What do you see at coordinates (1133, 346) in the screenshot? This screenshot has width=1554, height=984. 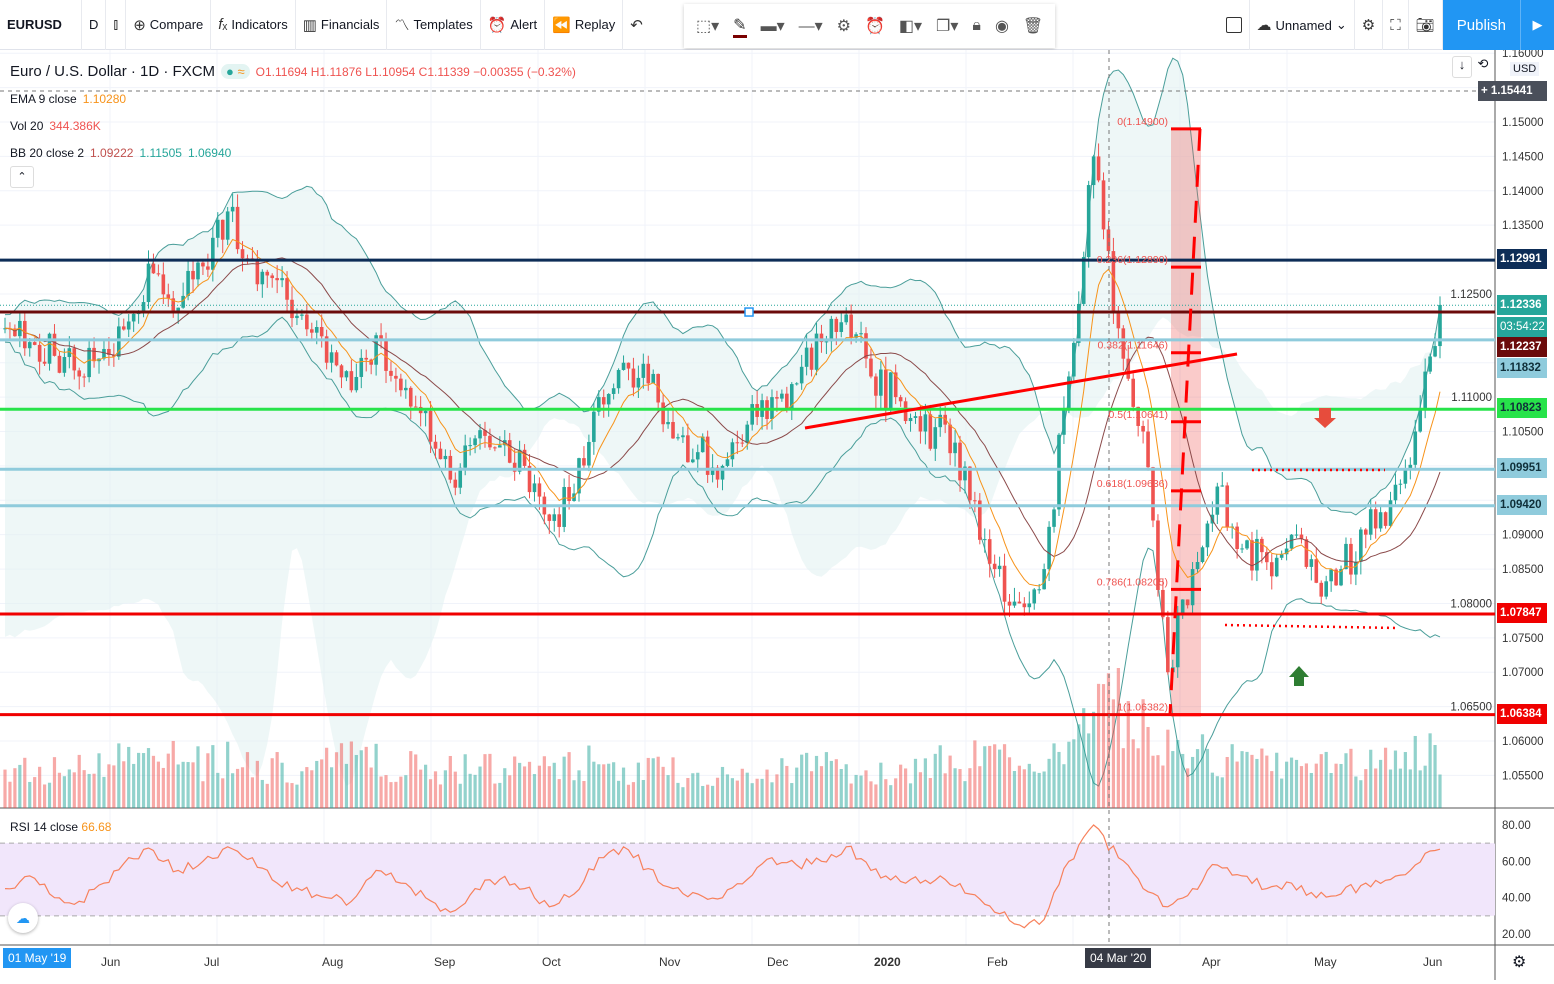 I see `fib-level-label: 0.382(1.11646)` at bounding box center [1133, 346].